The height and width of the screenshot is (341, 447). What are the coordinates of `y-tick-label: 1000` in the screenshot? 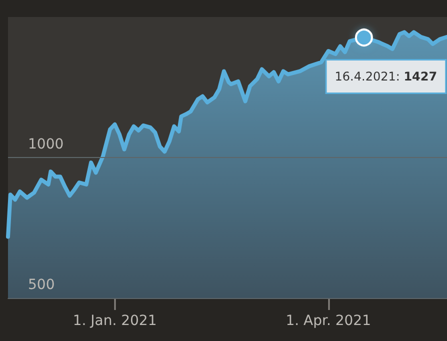 It's located at (46, 144).